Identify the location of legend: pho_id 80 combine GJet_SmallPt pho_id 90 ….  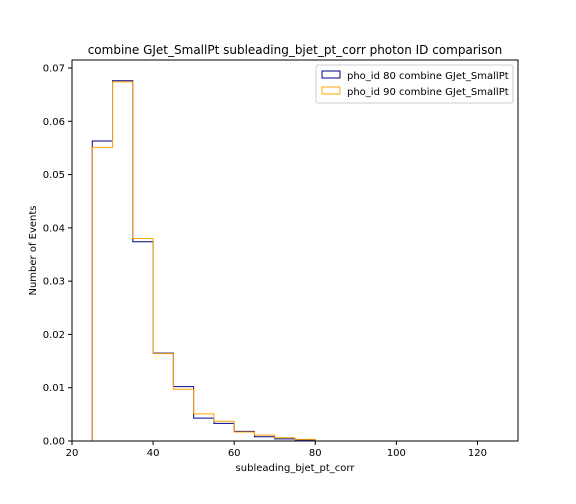
(414, 84).